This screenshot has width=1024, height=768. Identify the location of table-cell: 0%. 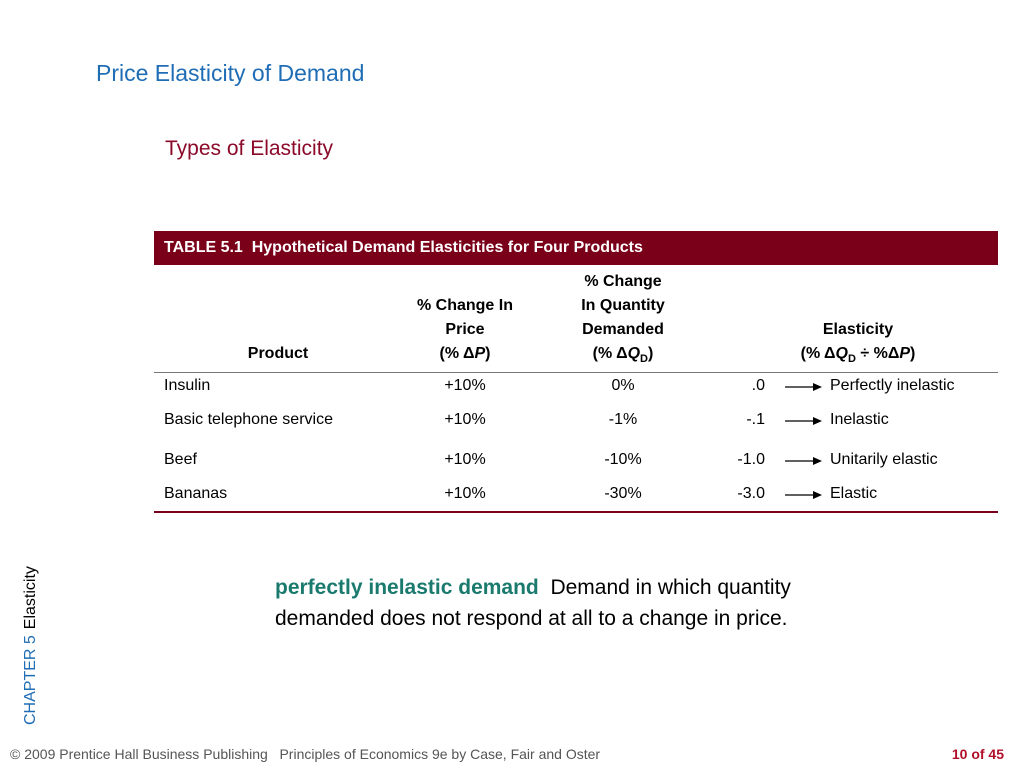
(623, 385).